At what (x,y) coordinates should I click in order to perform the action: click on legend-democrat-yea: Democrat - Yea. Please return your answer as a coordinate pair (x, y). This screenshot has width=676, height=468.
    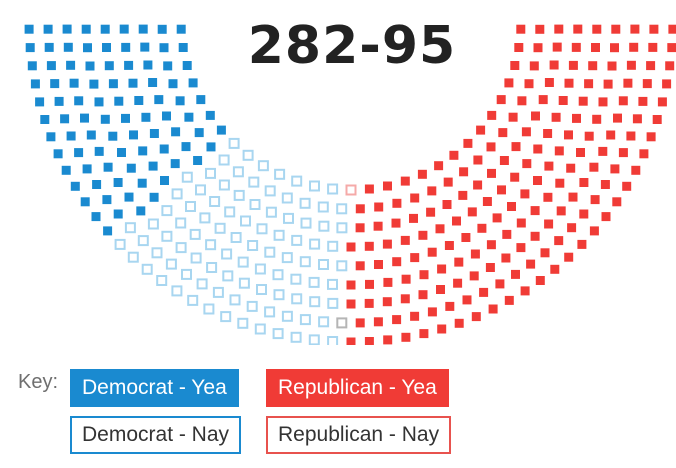
    Looking at the image, I should click on (154, 388).